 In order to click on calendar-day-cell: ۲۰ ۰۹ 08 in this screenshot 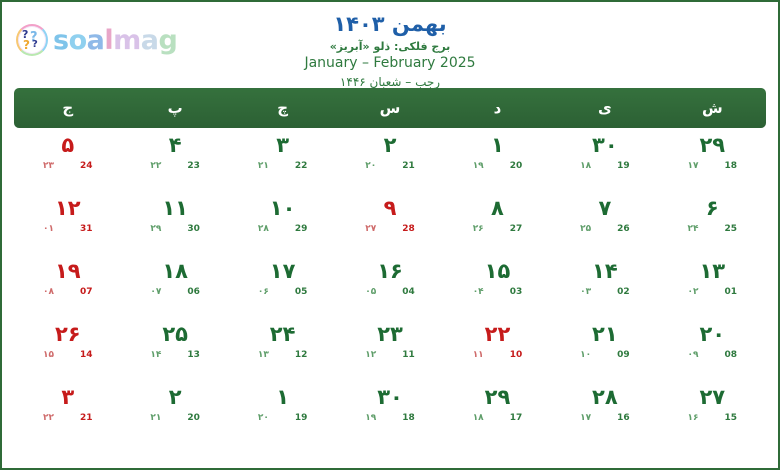, I will do `click(712, 348)`.